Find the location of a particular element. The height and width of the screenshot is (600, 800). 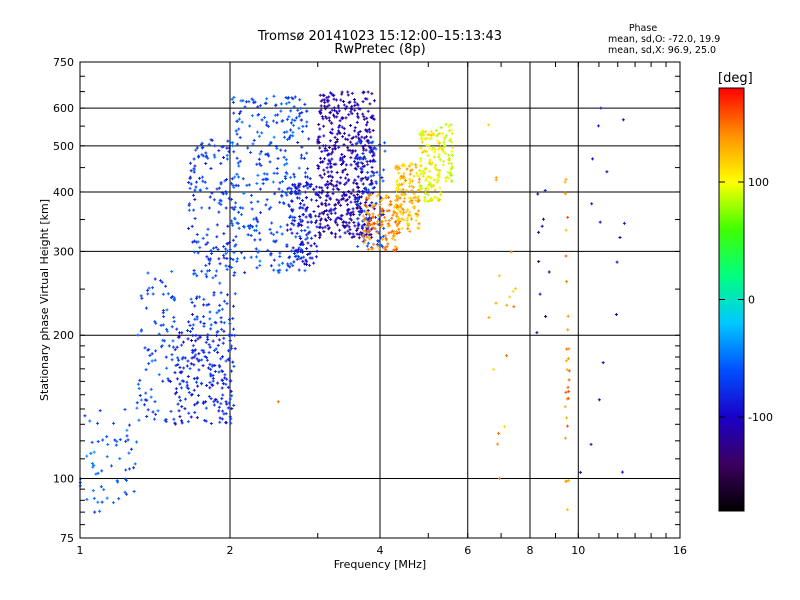

x-tick-label: 10 is located at coordinates (578, 550).